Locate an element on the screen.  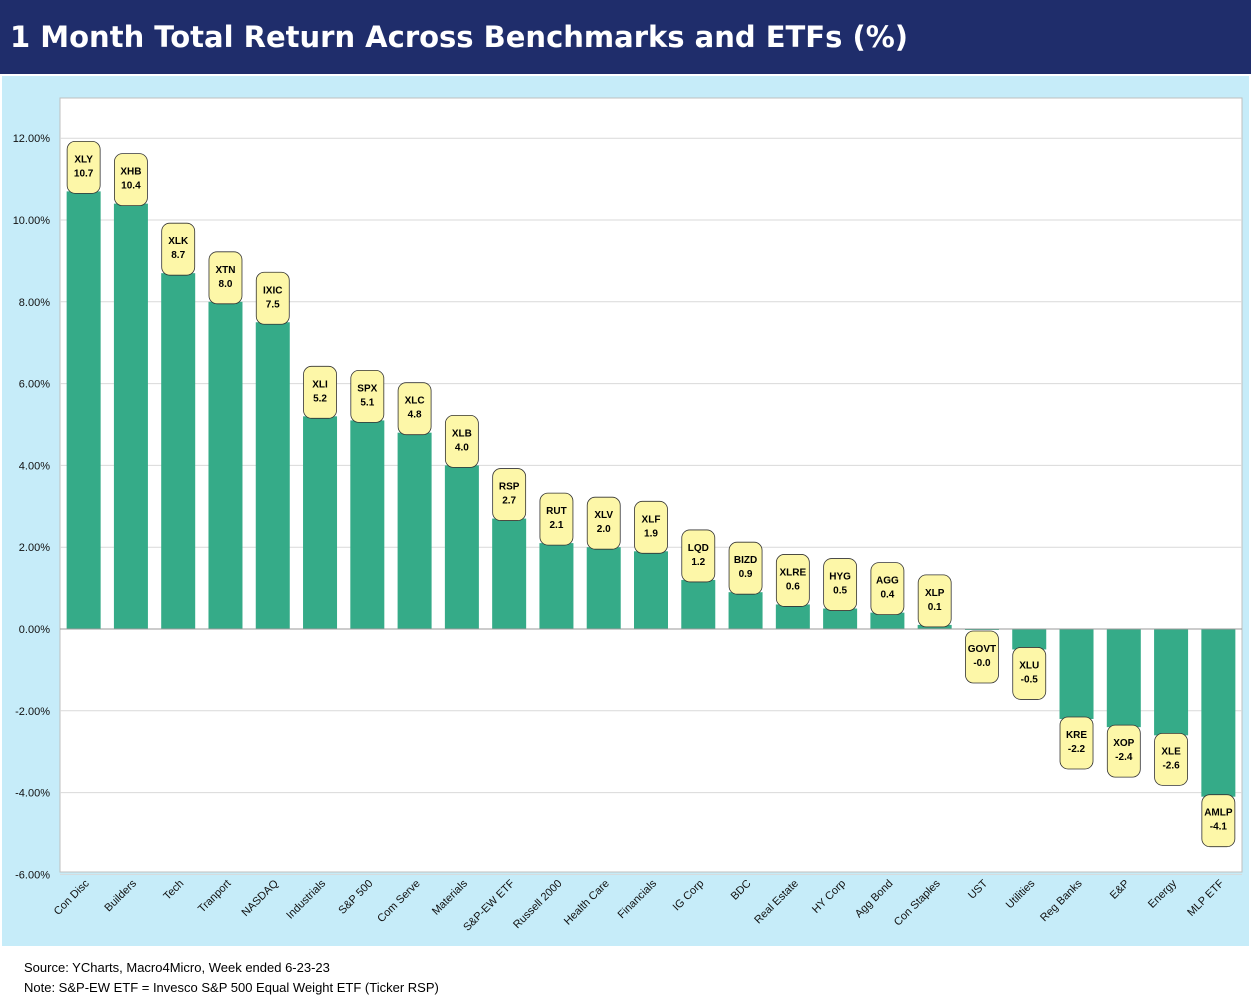
x-tick-label: Tech is located at coordinates (173, 890).